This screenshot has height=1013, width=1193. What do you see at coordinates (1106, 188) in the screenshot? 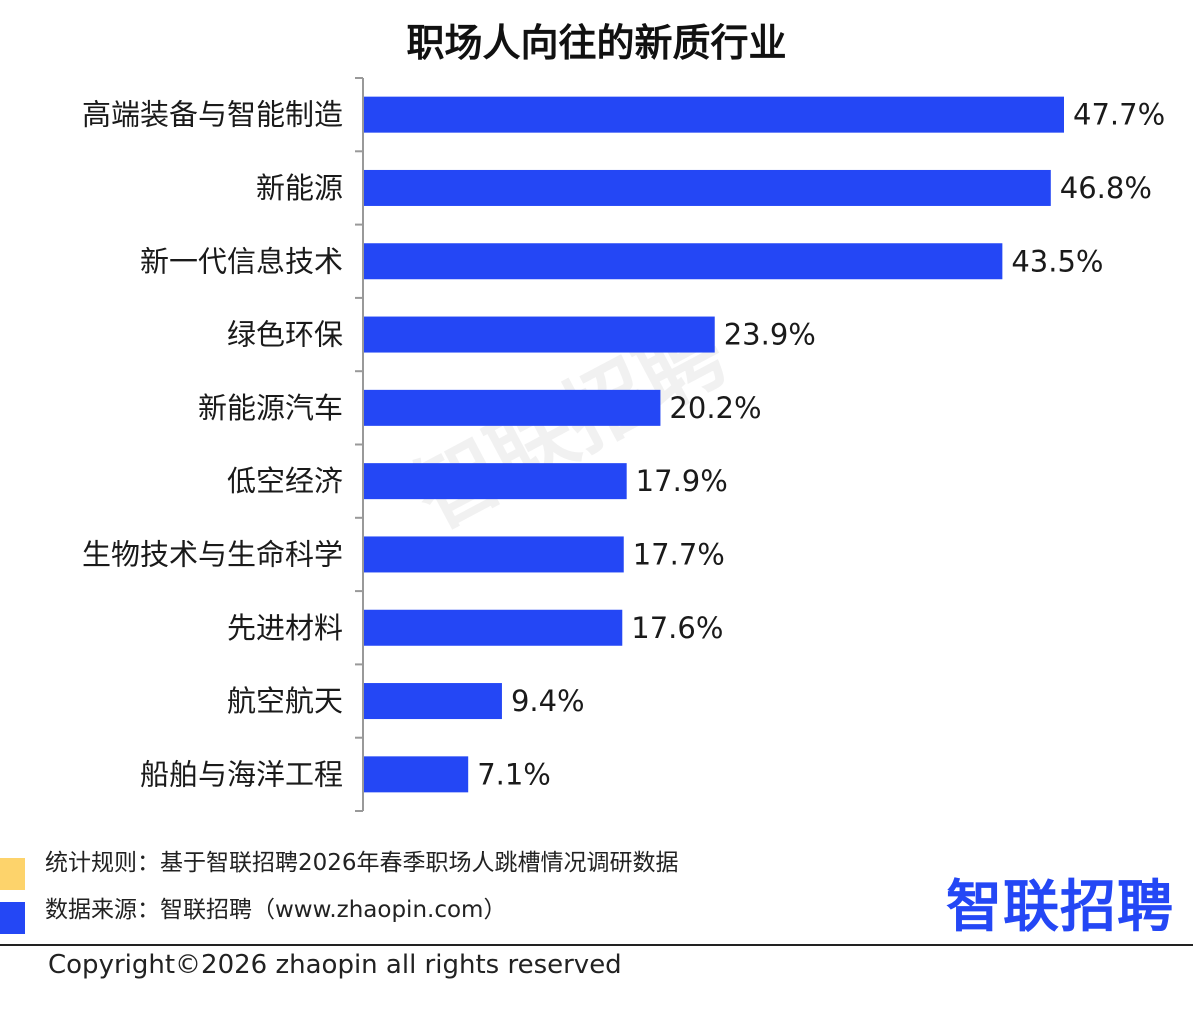
I see `value-label: 46.8%` at bounding box center [1106, 188].